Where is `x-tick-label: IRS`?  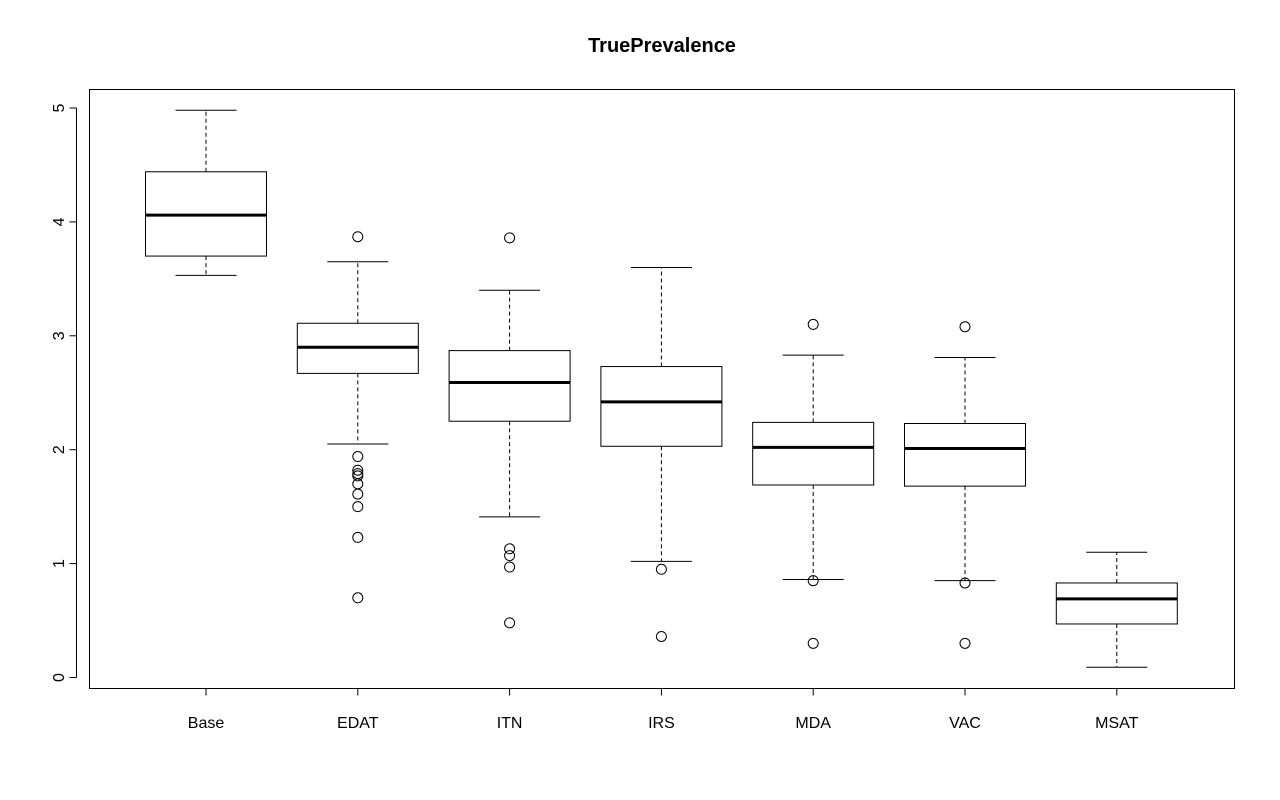
x-tick-label: IRS is located at coordinates (661, 723).